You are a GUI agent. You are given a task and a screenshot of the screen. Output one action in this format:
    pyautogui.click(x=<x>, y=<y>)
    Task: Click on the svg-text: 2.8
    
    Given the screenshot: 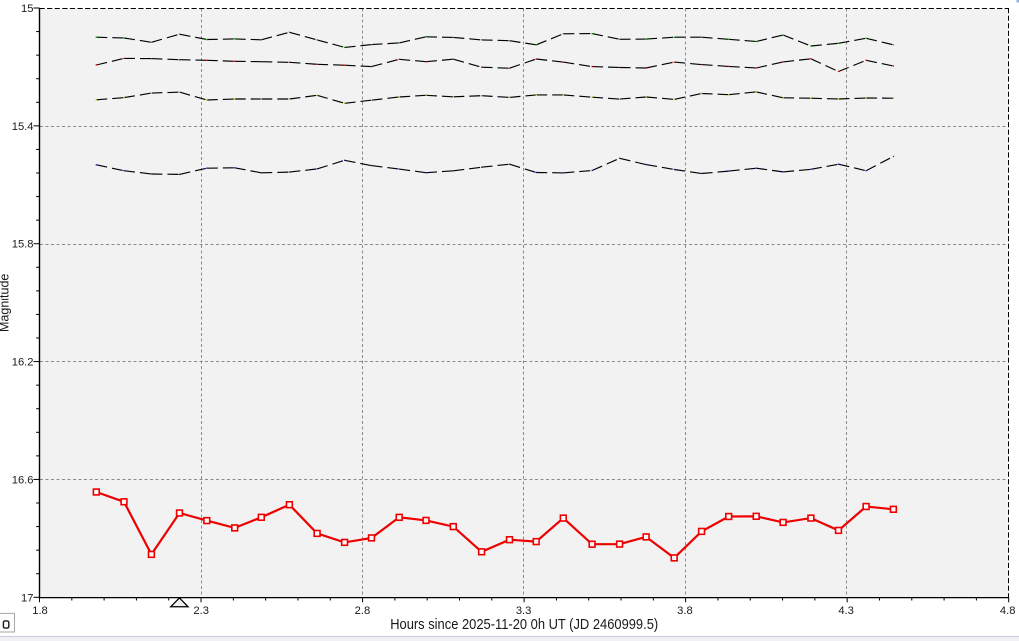 What is the action you would take?
    pyautogui.click(x=363, y=611)
    